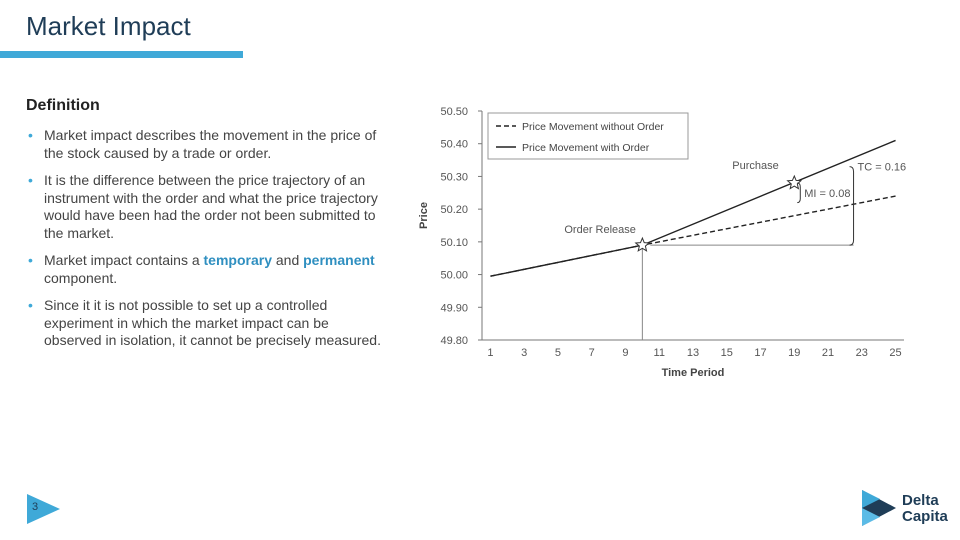  I want to click on legend-label: Price Movement with Order, so click(586, 148).